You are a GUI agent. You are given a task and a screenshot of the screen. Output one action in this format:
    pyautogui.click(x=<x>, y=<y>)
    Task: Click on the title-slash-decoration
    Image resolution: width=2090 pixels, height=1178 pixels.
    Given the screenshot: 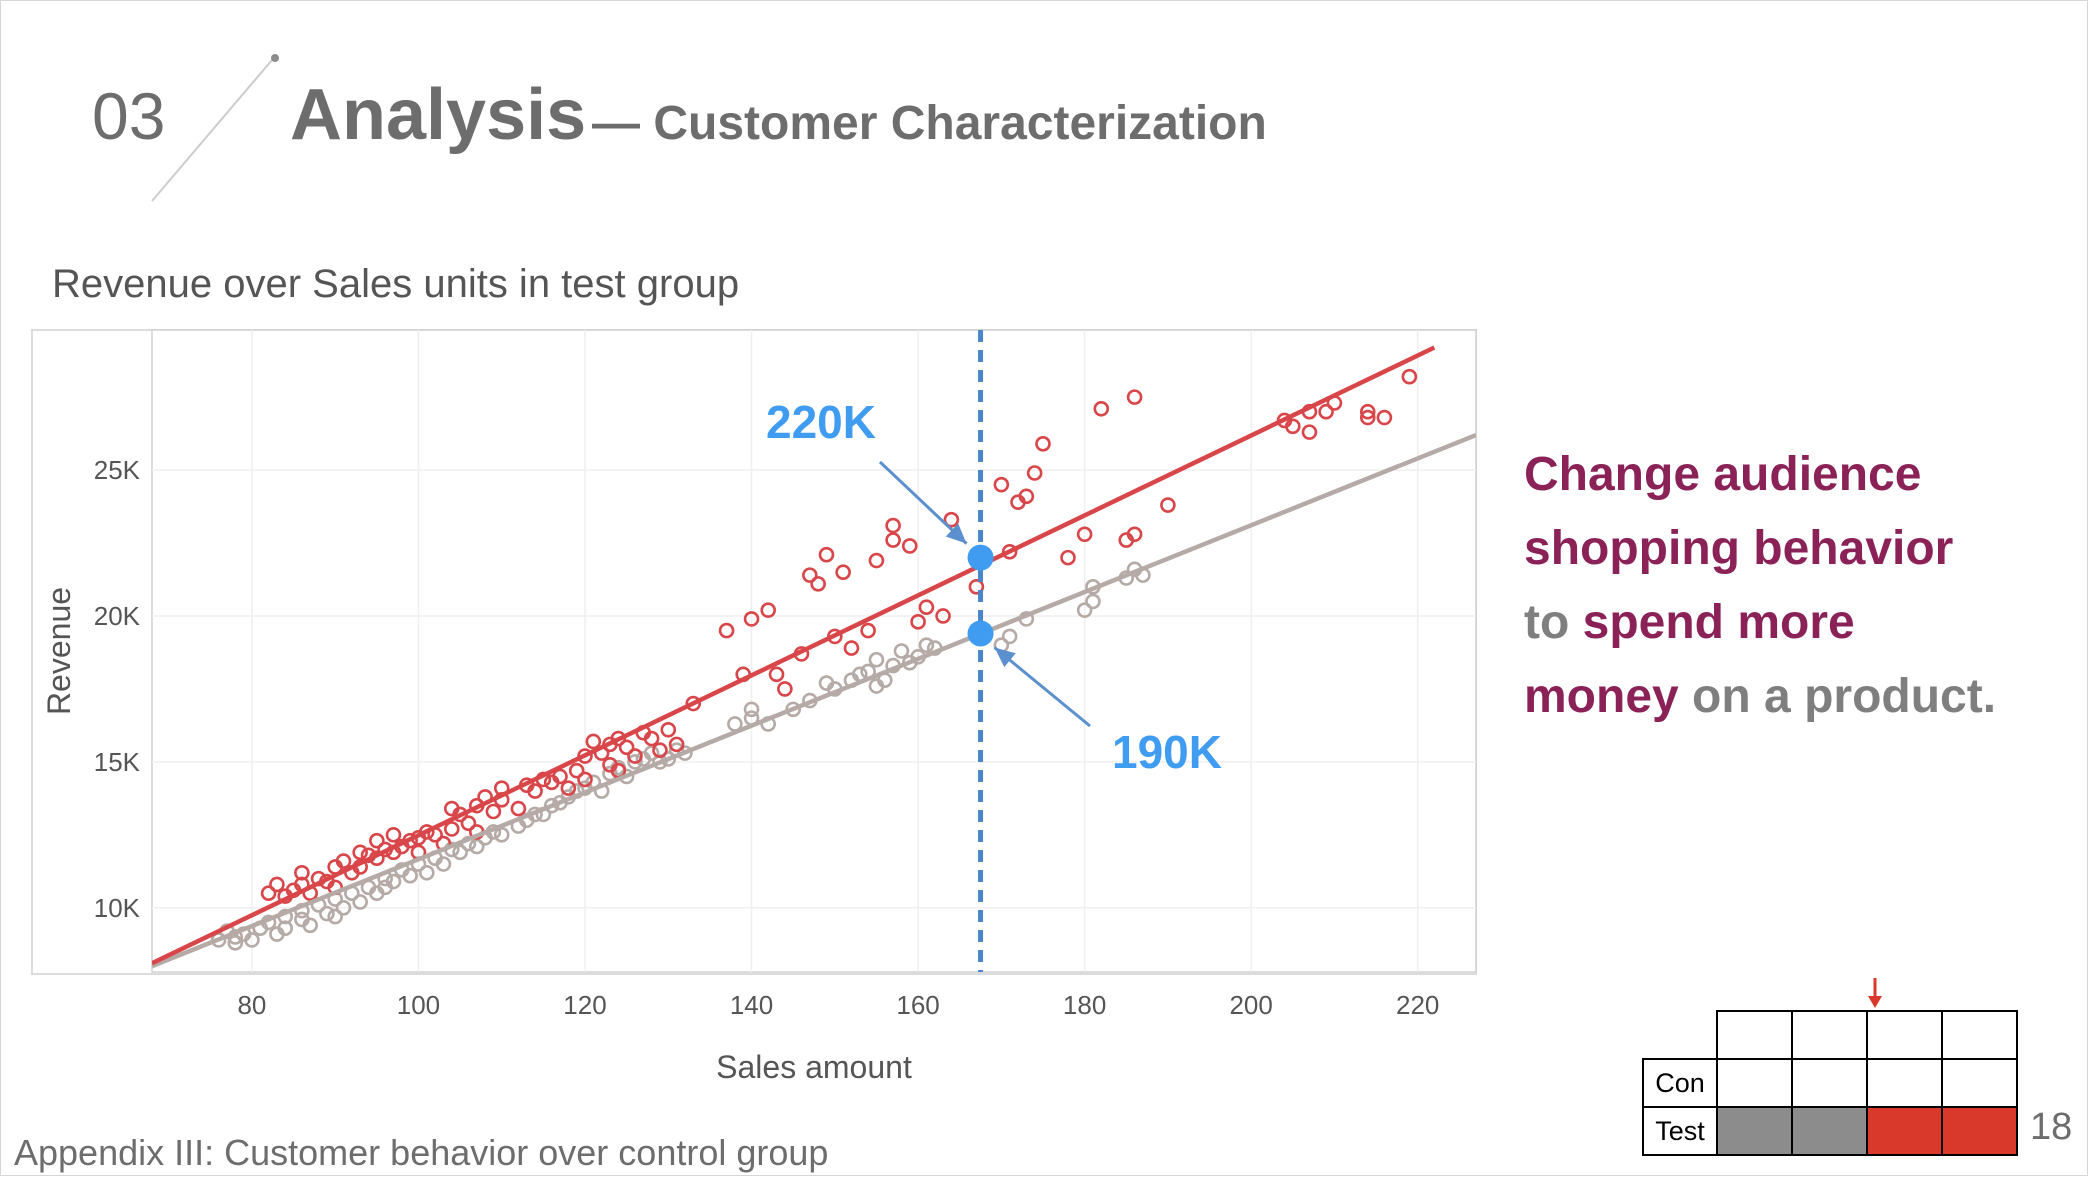 What is the action you would take?
    pyautogui.click(x=215, y=128)
    